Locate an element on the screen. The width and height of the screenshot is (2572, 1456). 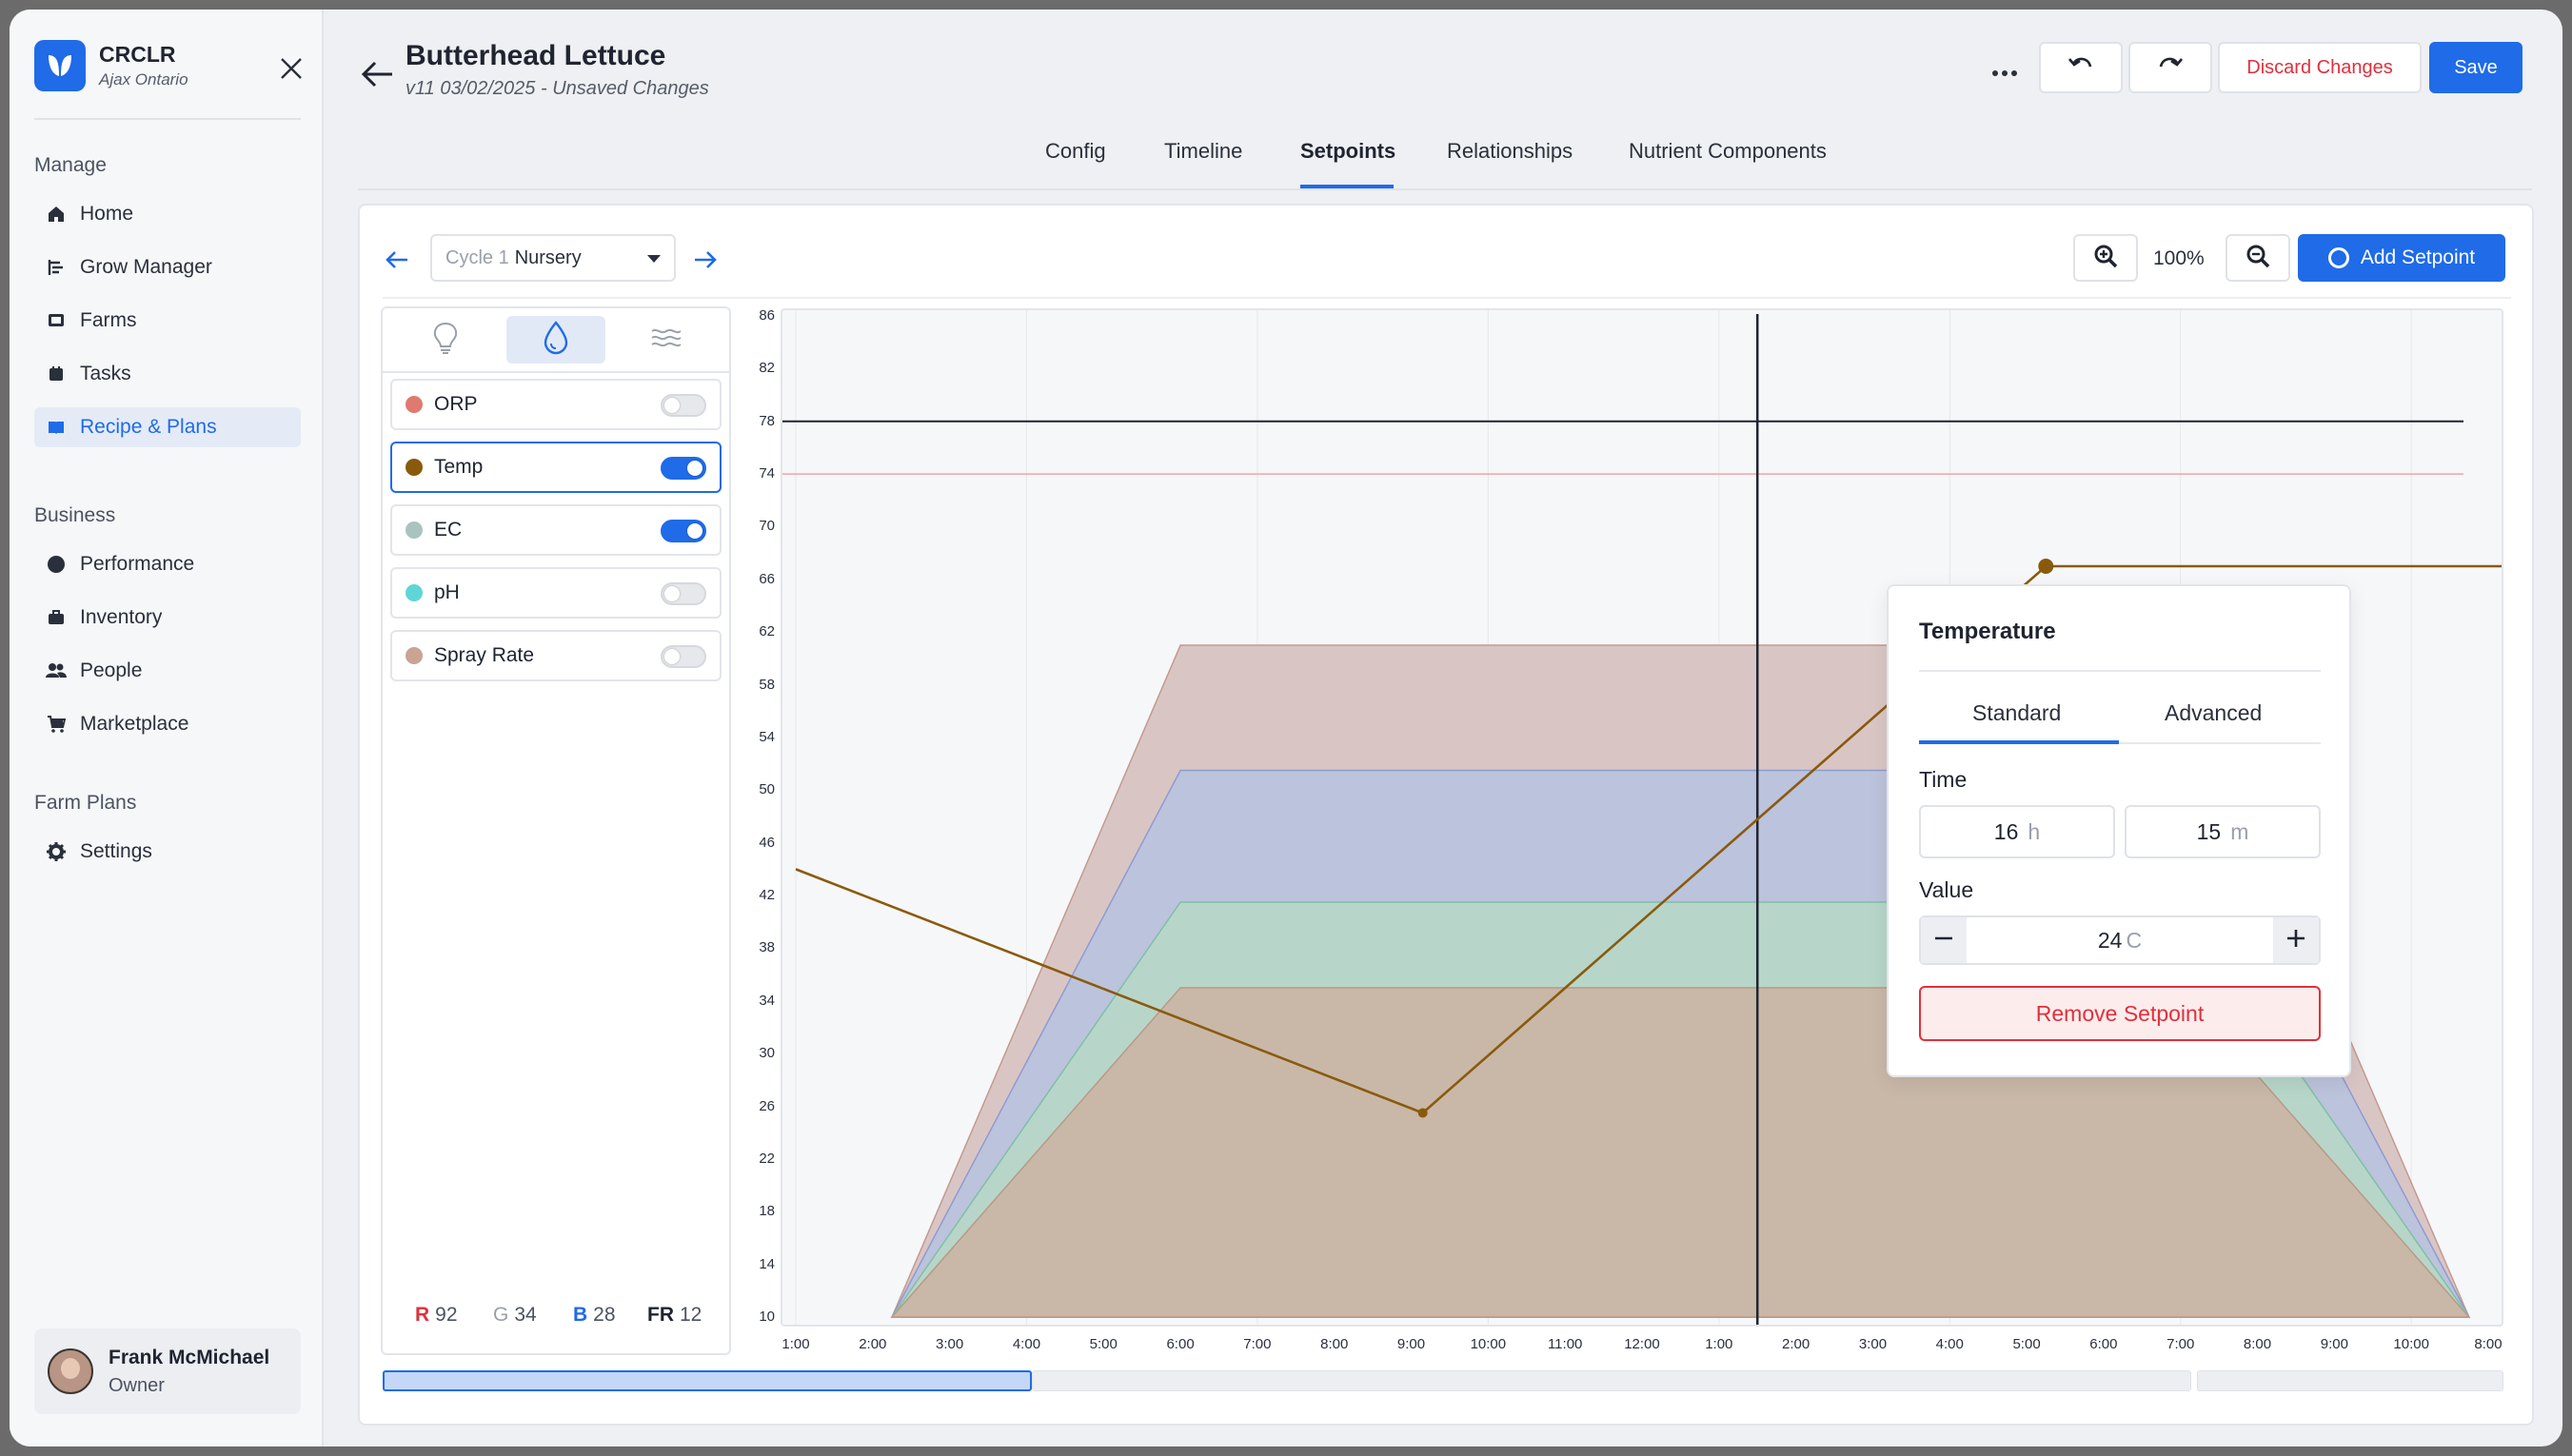
parameter-label: pH is located at coordinates (447, 592).